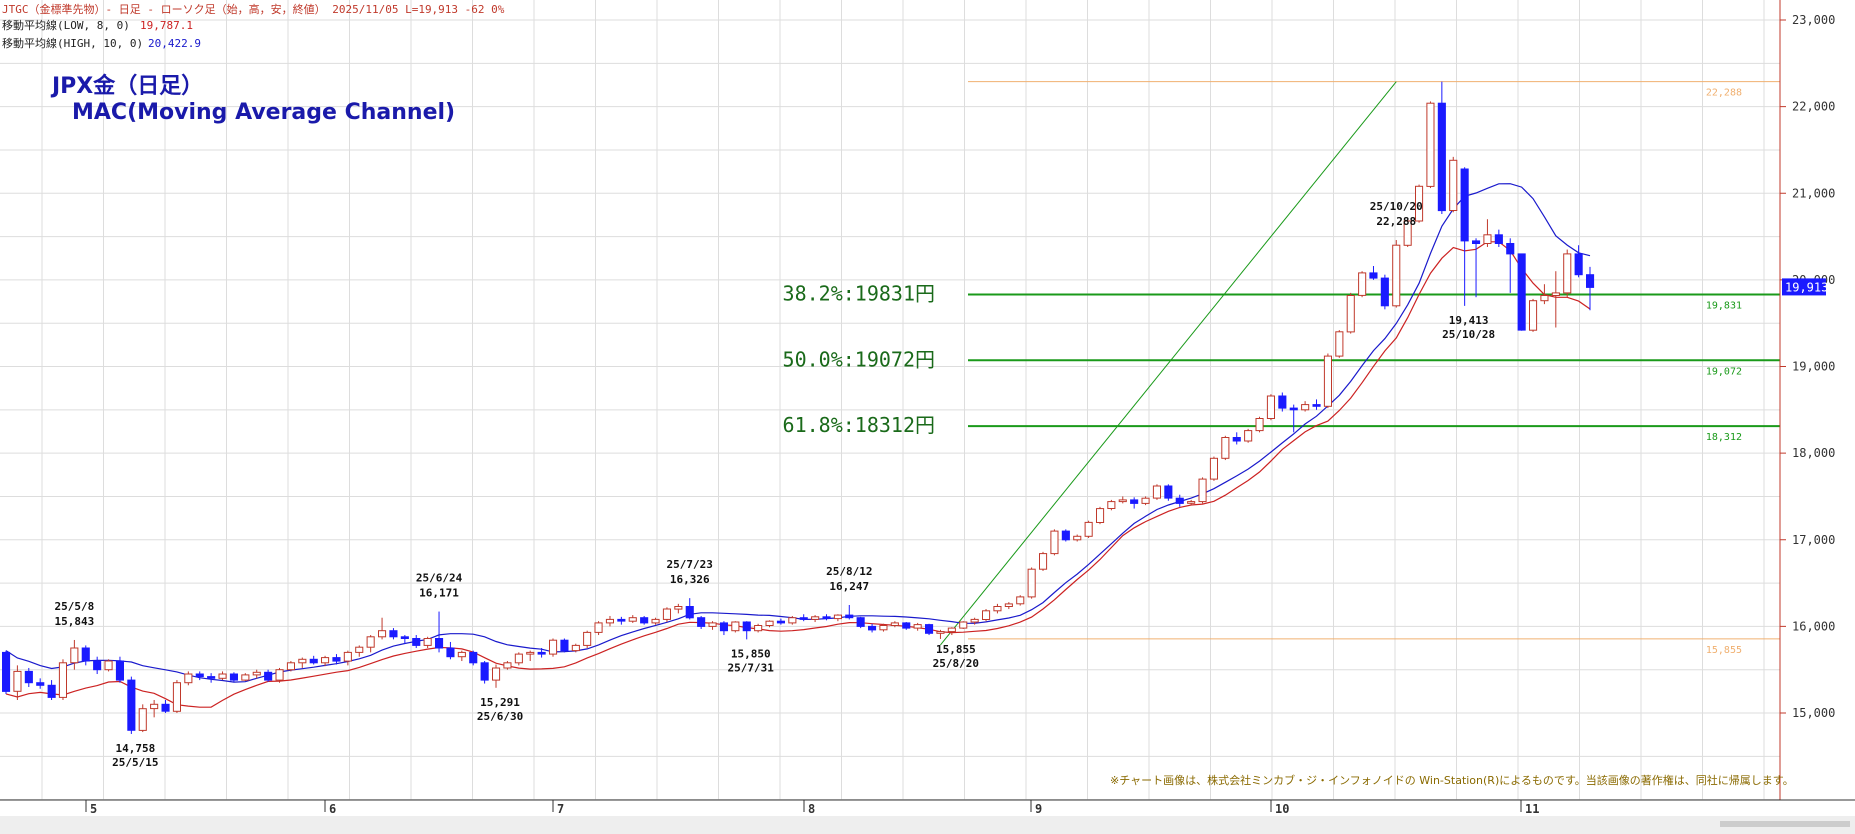 This screenshot has height=834, width=1855. I want to click on low-annotation-date: 25/8/20, so click(956, 663).